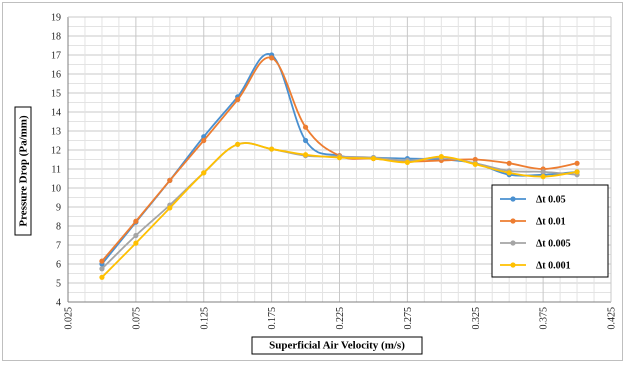  I want to click on x-tick-label: 0.275, so click(408, 318).